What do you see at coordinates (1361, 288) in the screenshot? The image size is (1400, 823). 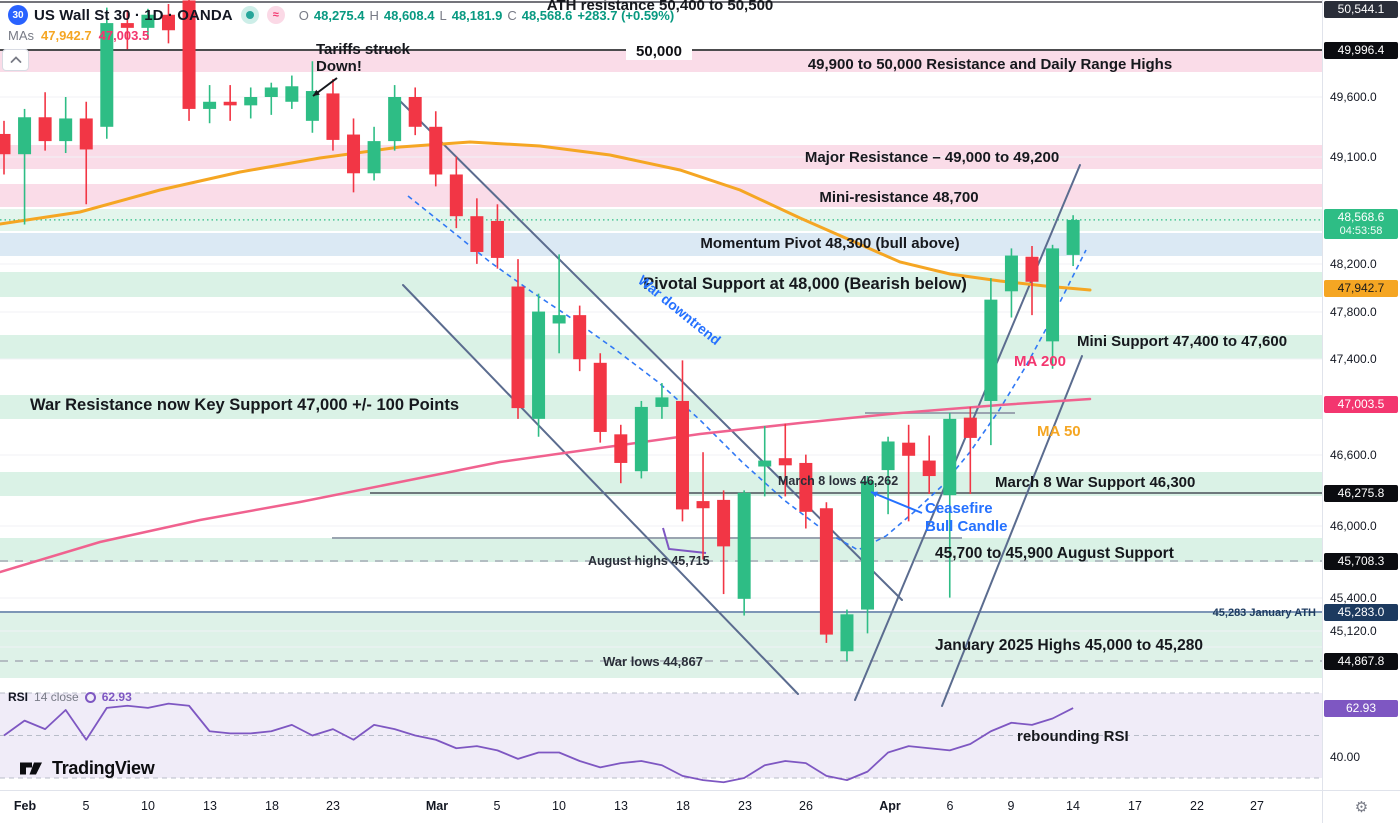 I see `price-level-badge: 47,942.7` at bounding box center [1361, 288].